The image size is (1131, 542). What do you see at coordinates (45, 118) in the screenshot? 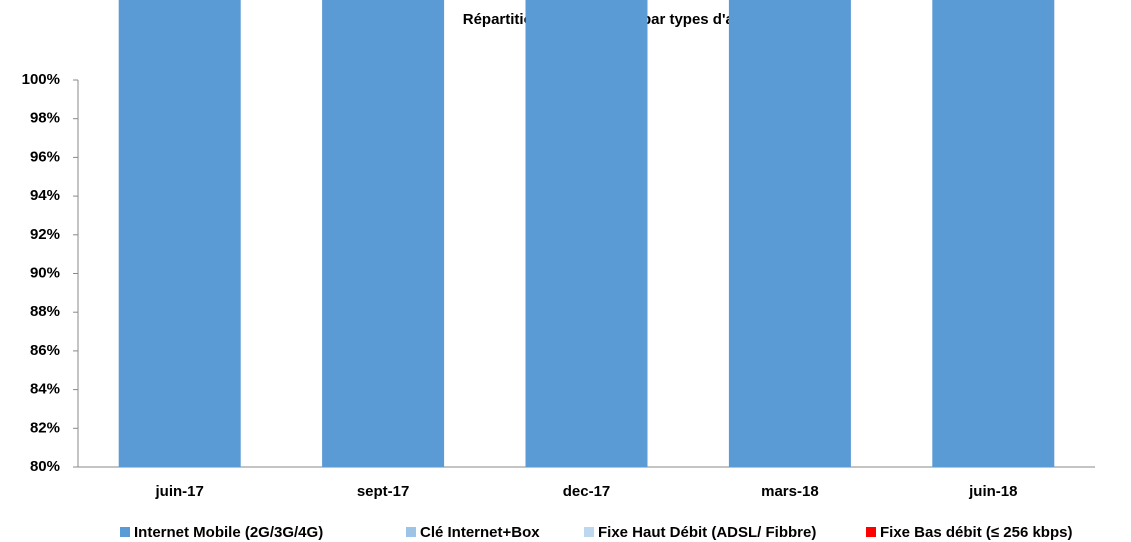
I see `y-tick-label: 98%` at bounding box center [45, 118].